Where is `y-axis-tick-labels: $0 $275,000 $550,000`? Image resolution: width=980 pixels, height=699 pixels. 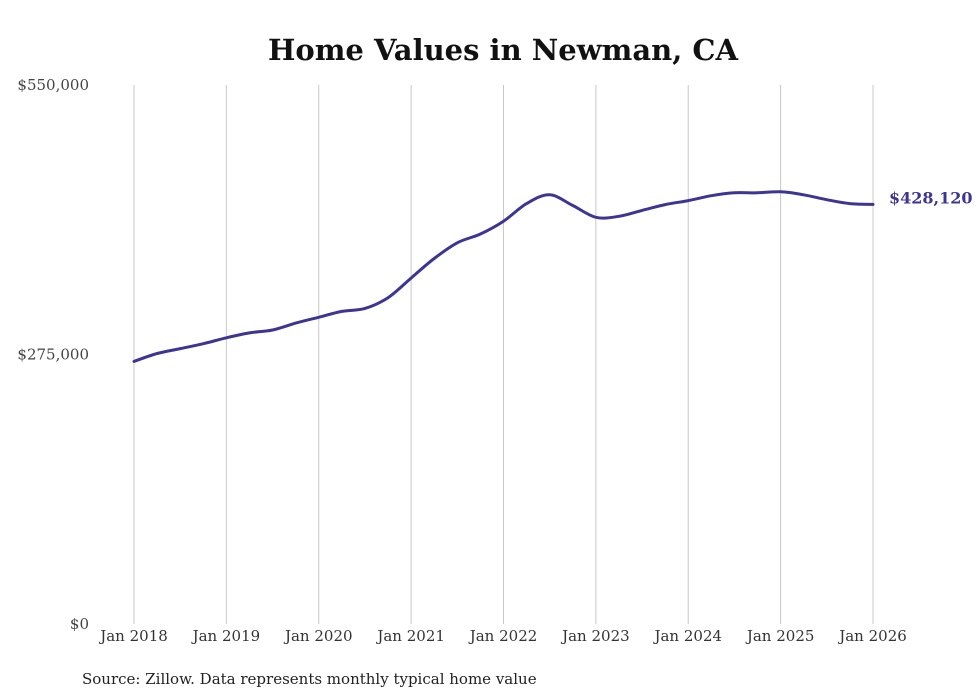 y-axis-tick-labels: $0 $275,000 $550,000 is located at coordinates (53, 354).